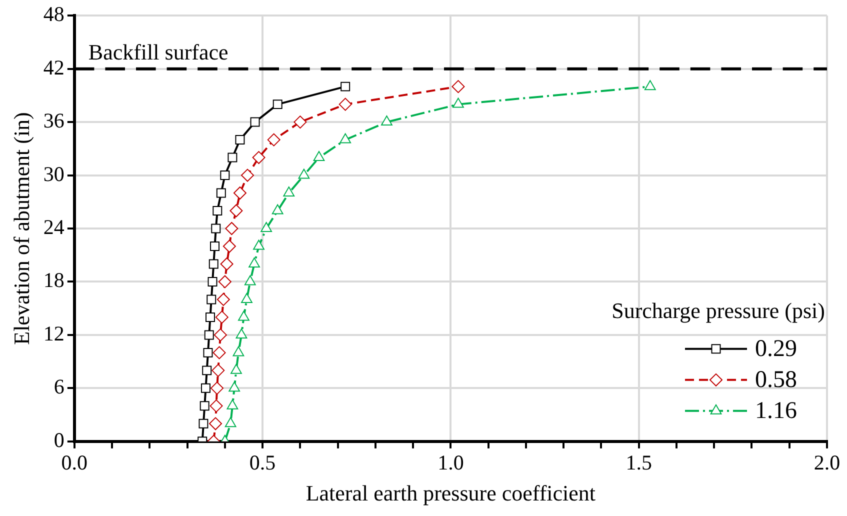 The height and width of the screenshot is (516, 847). What do you see at coordinates (53, 67) in the screenshot?
I see `y-tick-label: 42` at bounding box center [53, 67].